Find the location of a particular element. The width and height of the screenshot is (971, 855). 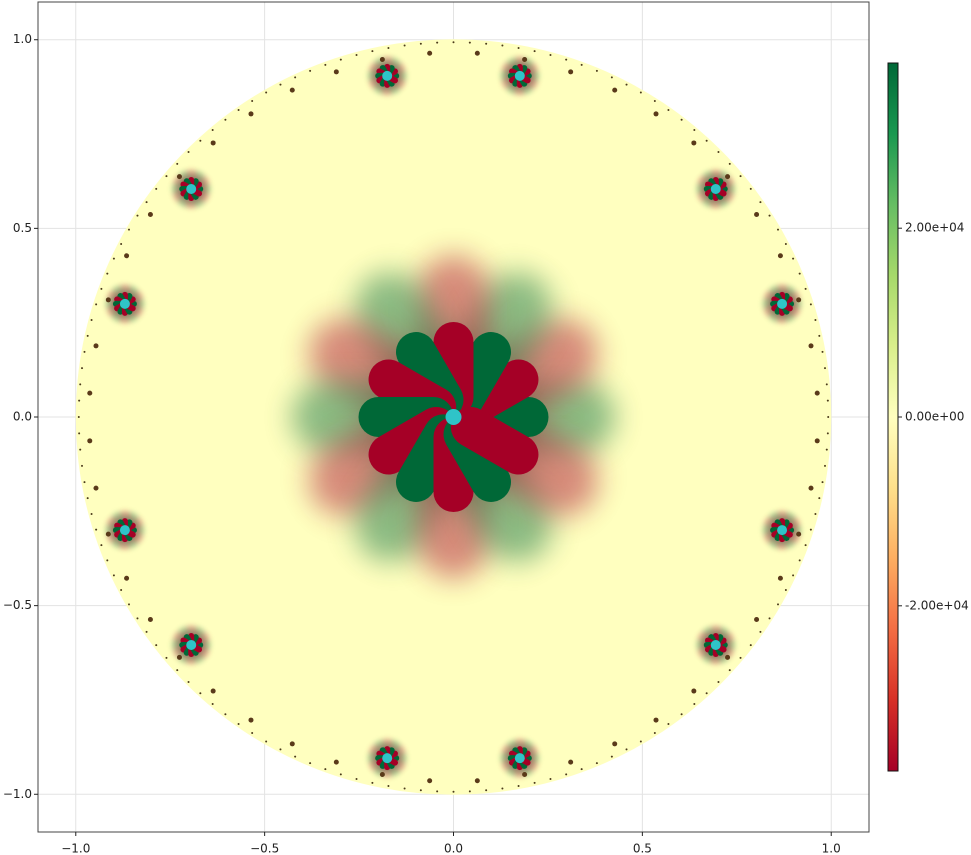

colorbar is located at coordinates (893, 417).